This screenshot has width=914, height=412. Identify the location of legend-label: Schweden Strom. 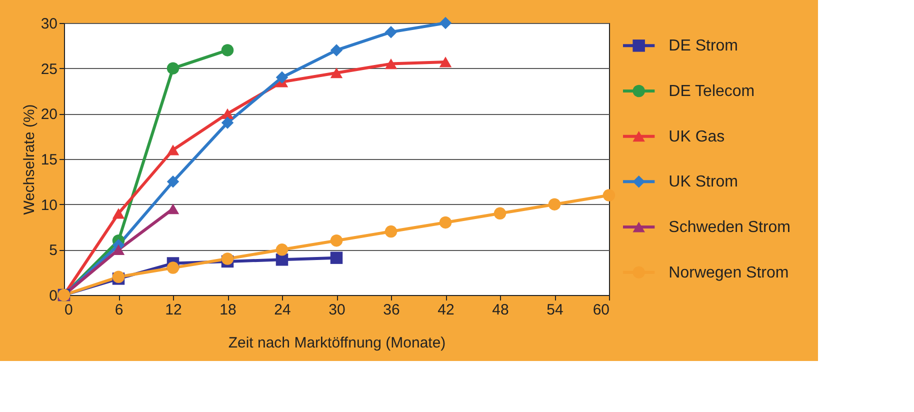
(729, 227).